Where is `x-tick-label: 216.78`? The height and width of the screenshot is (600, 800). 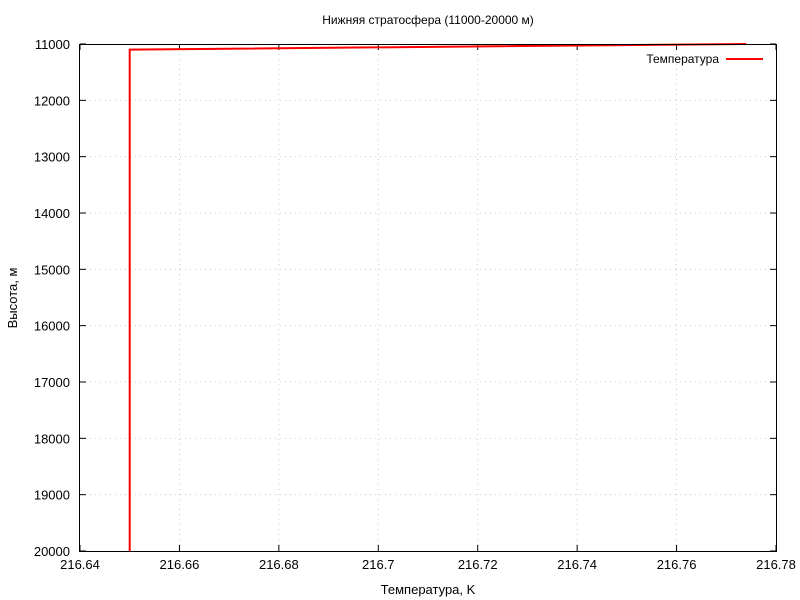
x-tick-label: 216.78 is located at coordinates (776, 564).